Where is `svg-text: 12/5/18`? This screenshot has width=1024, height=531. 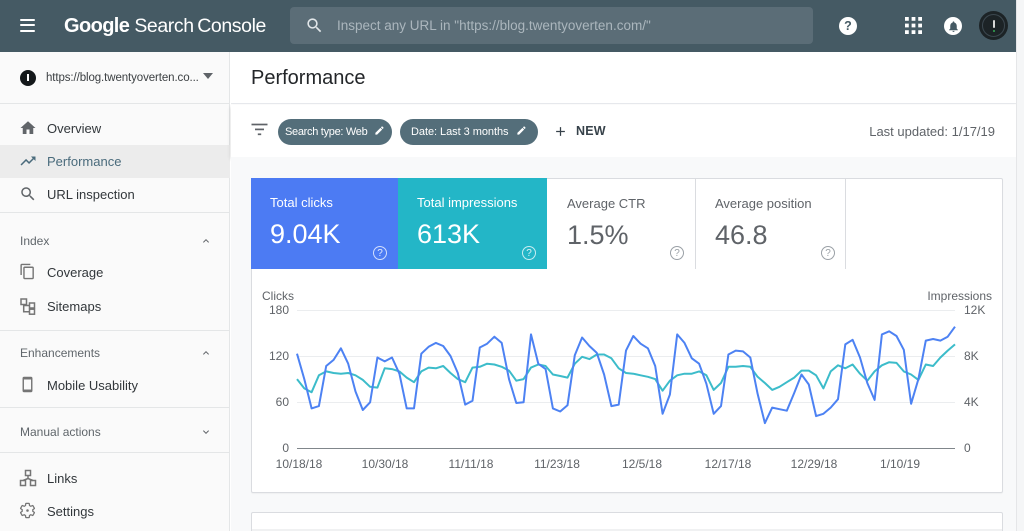 svg-text: 12/5/18 is located at coordinates (642, 464).